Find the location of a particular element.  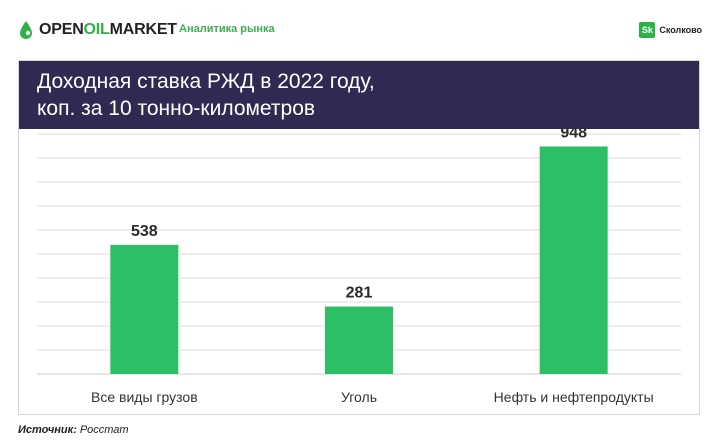

skolkovo-badge: Sk is located at coordinates (647, 30).